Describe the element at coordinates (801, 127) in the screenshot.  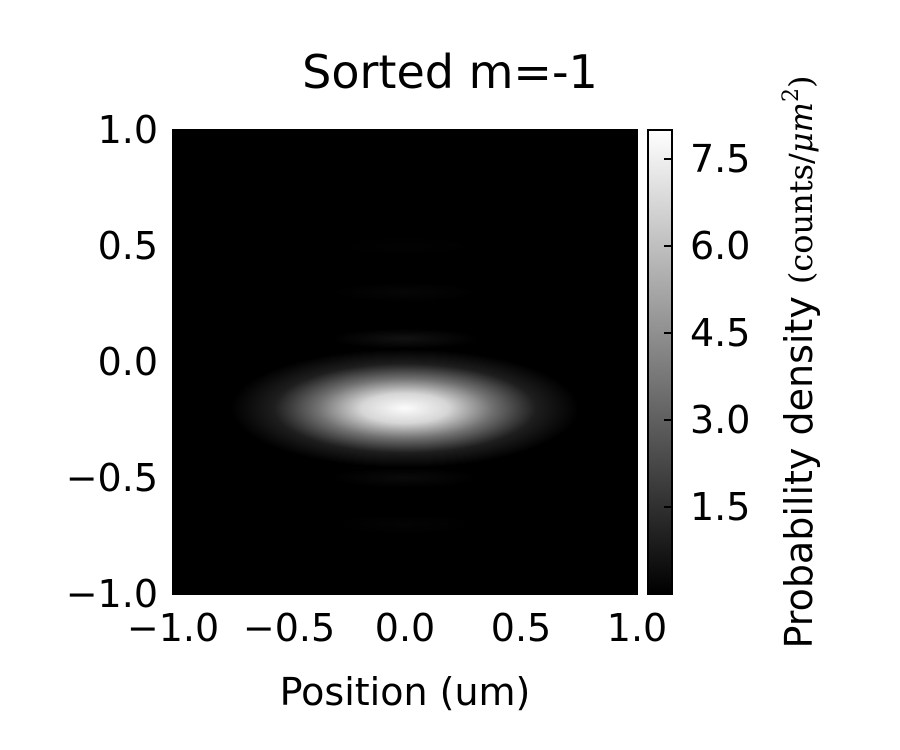
I see `colorbar-label-unit-mu: μm` at that location.